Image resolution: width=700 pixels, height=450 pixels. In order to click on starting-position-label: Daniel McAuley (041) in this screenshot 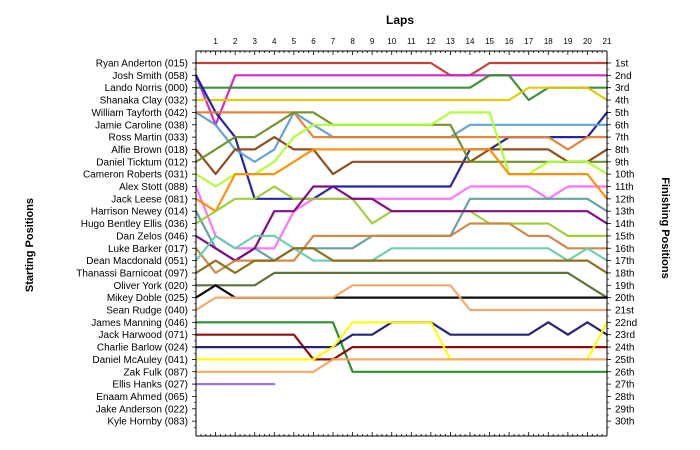, I will do `click(140, 360)`.